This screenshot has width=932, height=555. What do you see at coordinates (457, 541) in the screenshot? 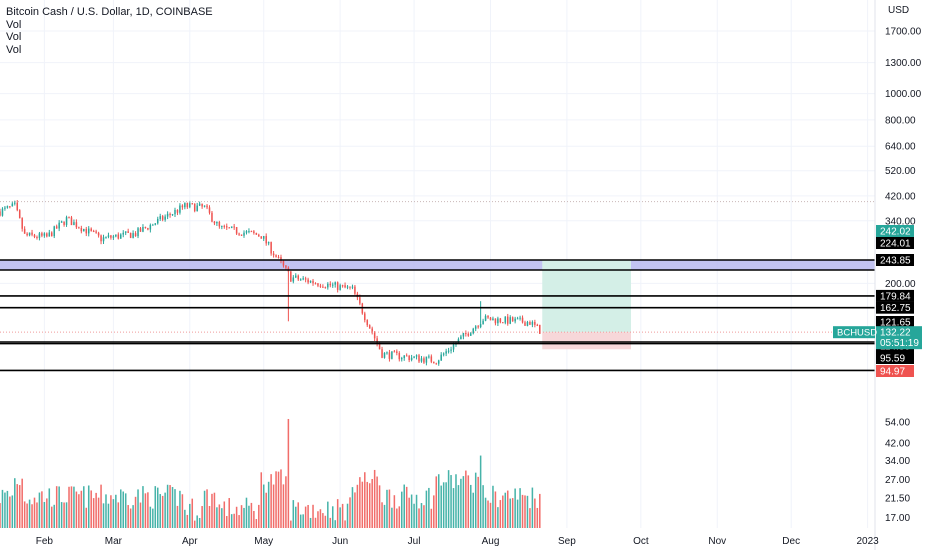
I see `time-axis: Feb Mar Apr May Jun Jul Aug Sep Oct Nov Dec 2023` at bounding box center [457, 541].